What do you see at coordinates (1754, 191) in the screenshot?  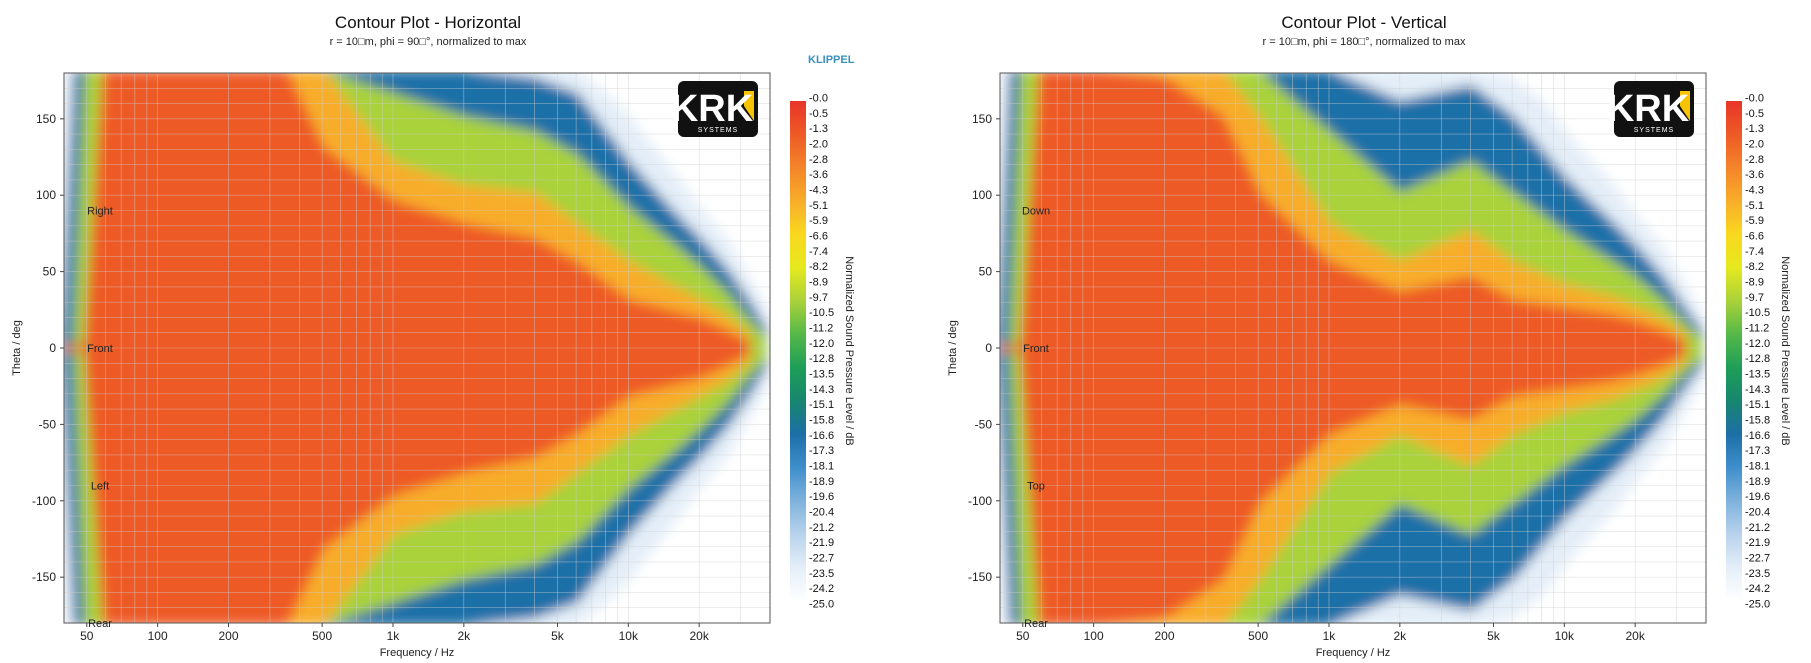 I see `colorbar-tick-label: -4.3` at bounding box center [1754, 191].